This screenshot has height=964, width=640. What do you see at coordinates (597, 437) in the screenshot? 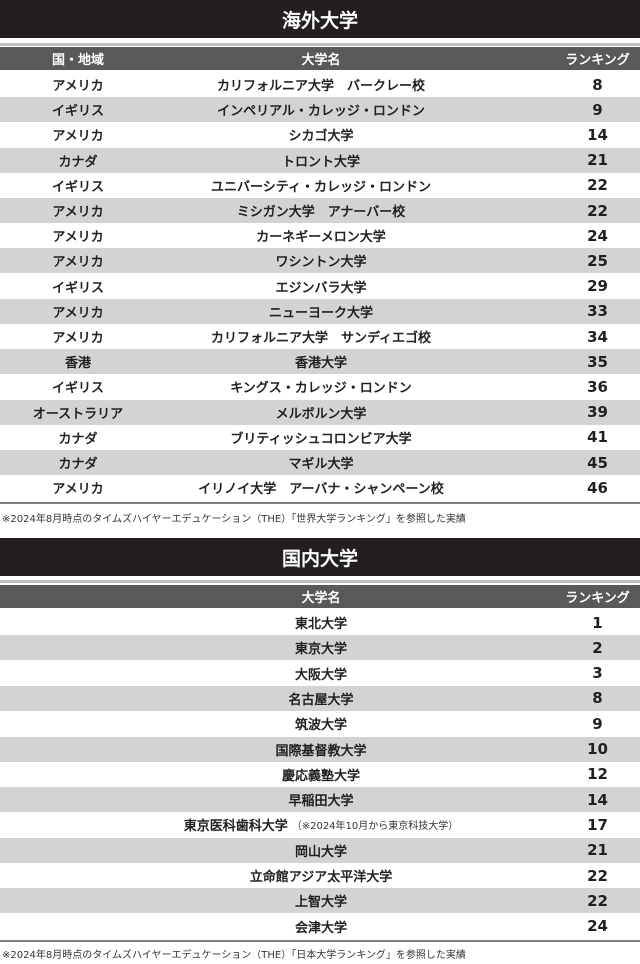
I see `rank-cell: 41` at bounding box center [597, 437].